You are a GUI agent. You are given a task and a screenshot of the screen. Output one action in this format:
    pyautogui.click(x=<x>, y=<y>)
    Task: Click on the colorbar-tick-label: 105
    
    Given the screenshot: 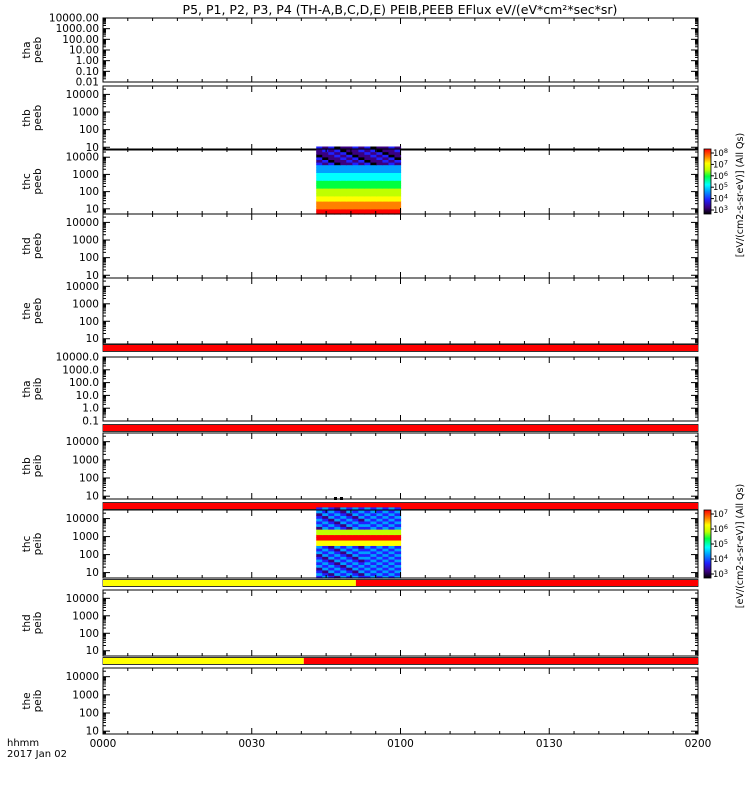 What is the action you would take?
    pyautogui.click(x=720, y=187)
    